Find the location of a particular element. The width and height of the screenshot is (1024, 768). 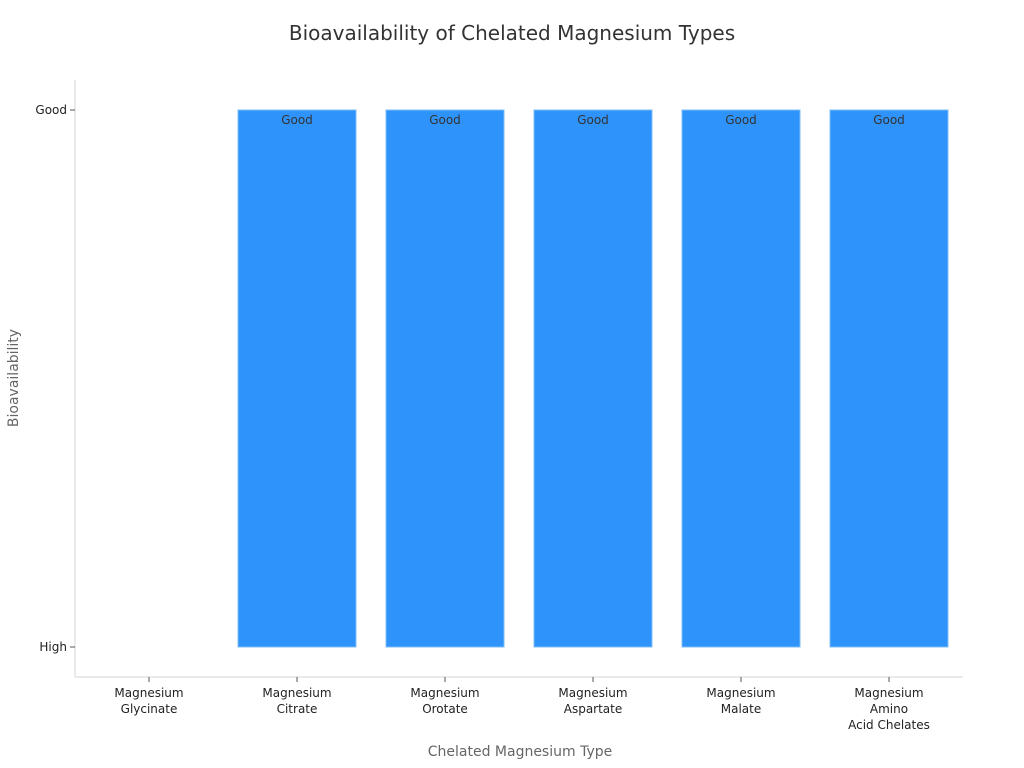

x-tick-label-line: Malate is located at coordinates (741, 709).